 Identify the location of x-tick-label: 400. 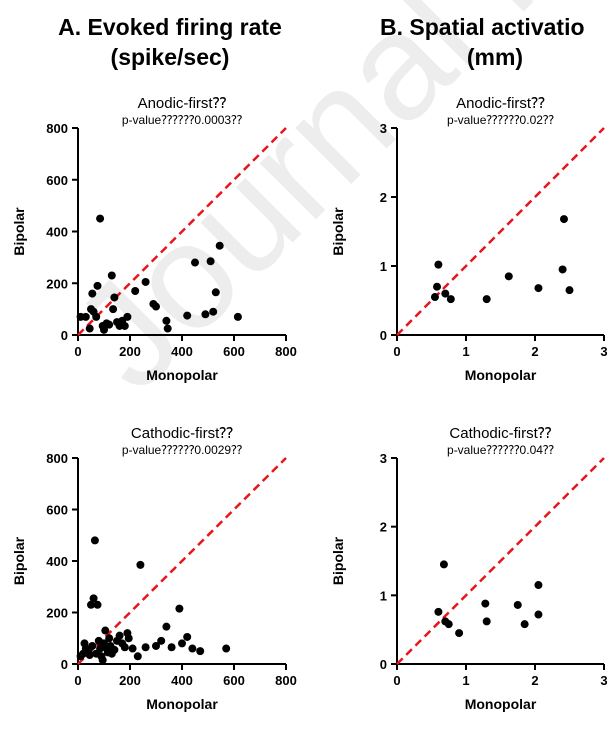
(182, 680).